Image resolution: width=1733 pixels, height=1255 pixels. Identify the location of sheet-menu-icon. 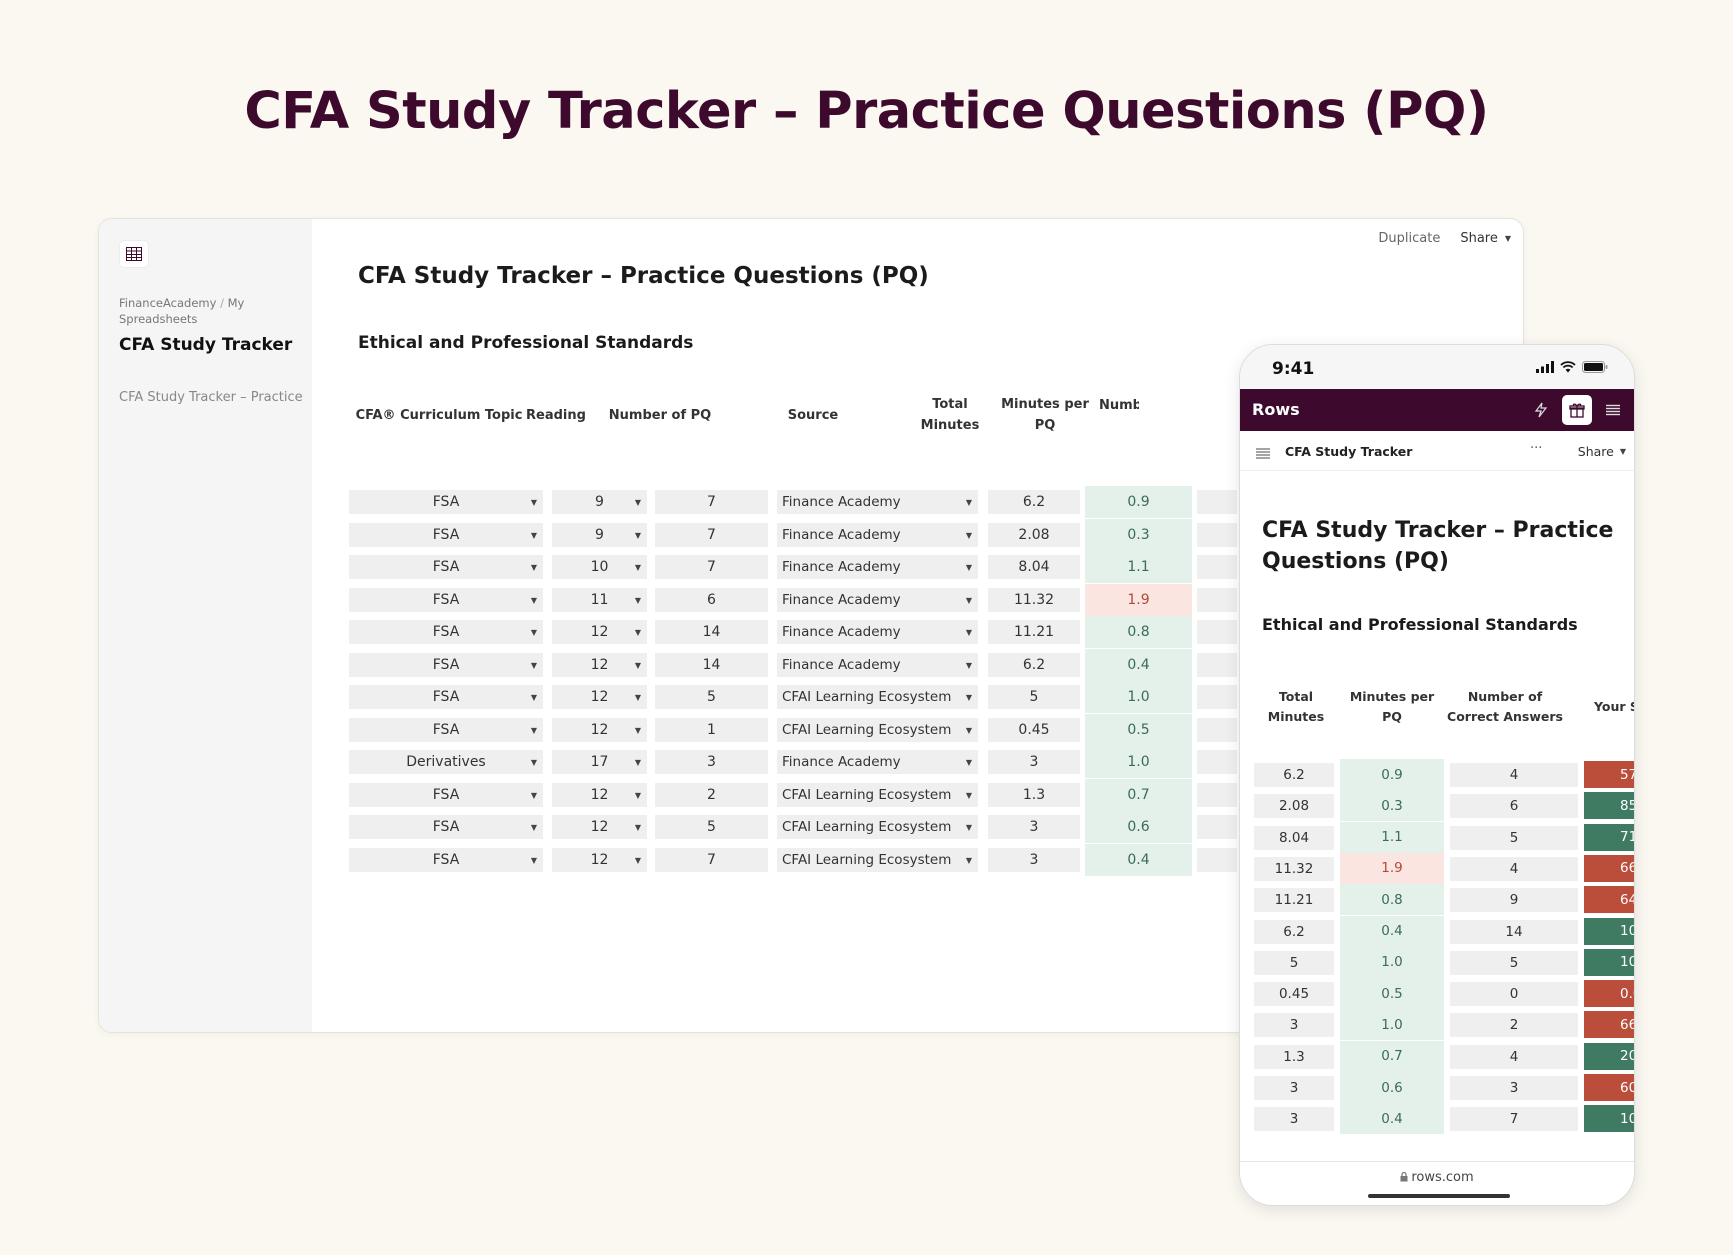
(1263, 453).